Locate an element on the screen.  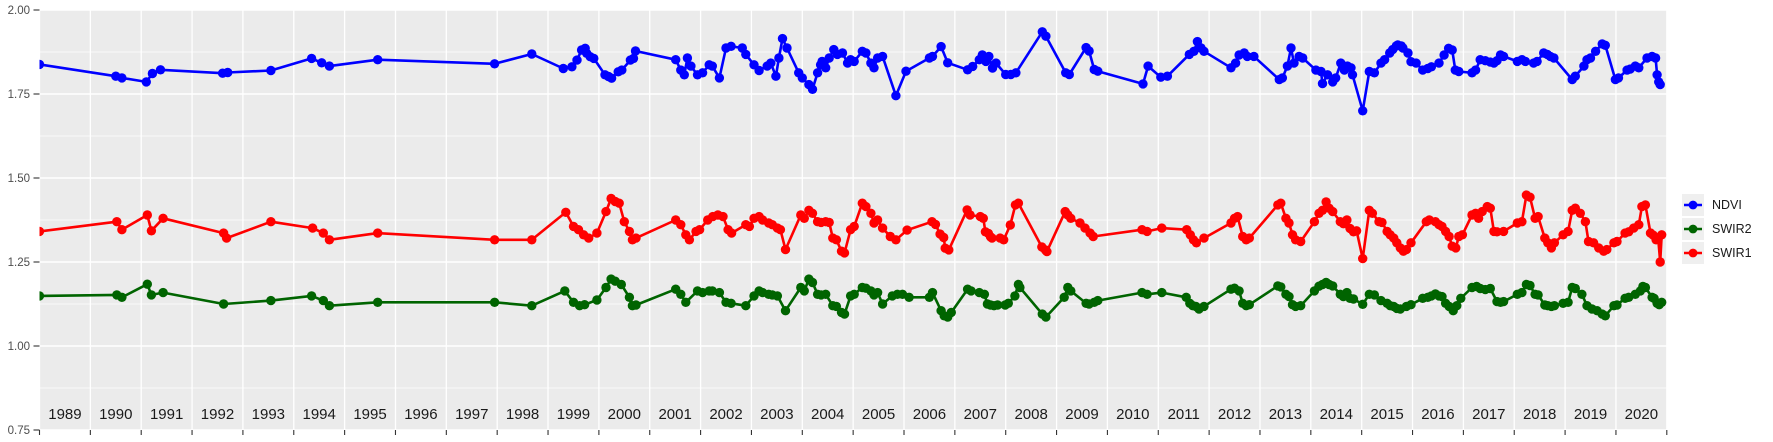
x-tick-label: 2020 is located at coordinates (1641, 414).